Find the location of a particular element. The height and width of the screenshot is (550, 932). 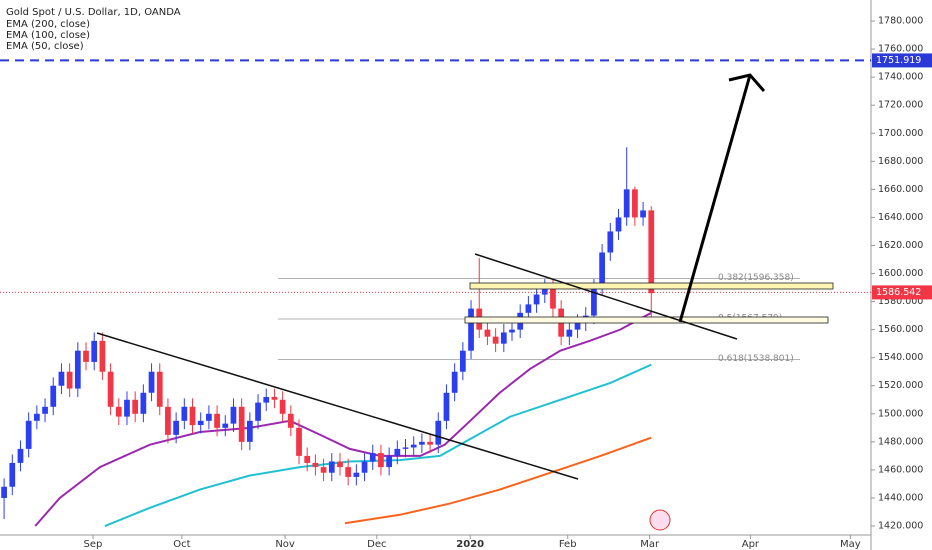

y-tick-label: 1740.000 is located at coordinates (900, 77).